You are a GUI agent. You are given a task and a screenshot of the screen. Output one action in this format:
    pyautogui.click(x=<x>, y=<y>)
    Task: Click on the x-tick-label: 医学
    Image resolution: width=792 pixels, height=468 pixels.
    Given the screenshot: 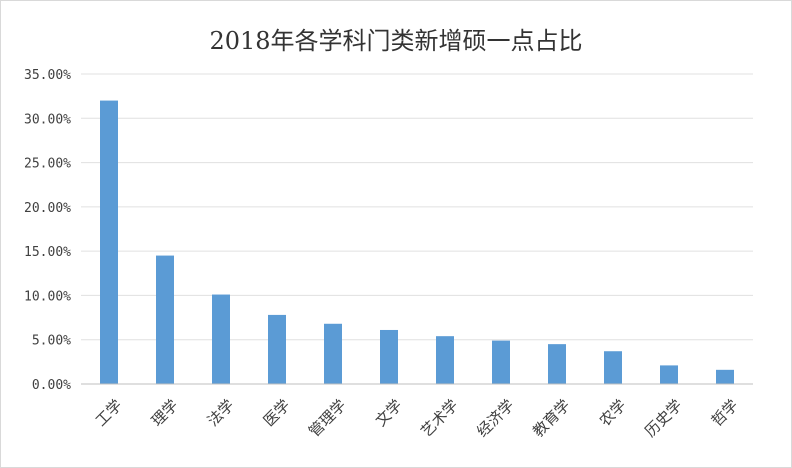 What is the action you would take?
    pyautogui.click(x=277, y=413)
    